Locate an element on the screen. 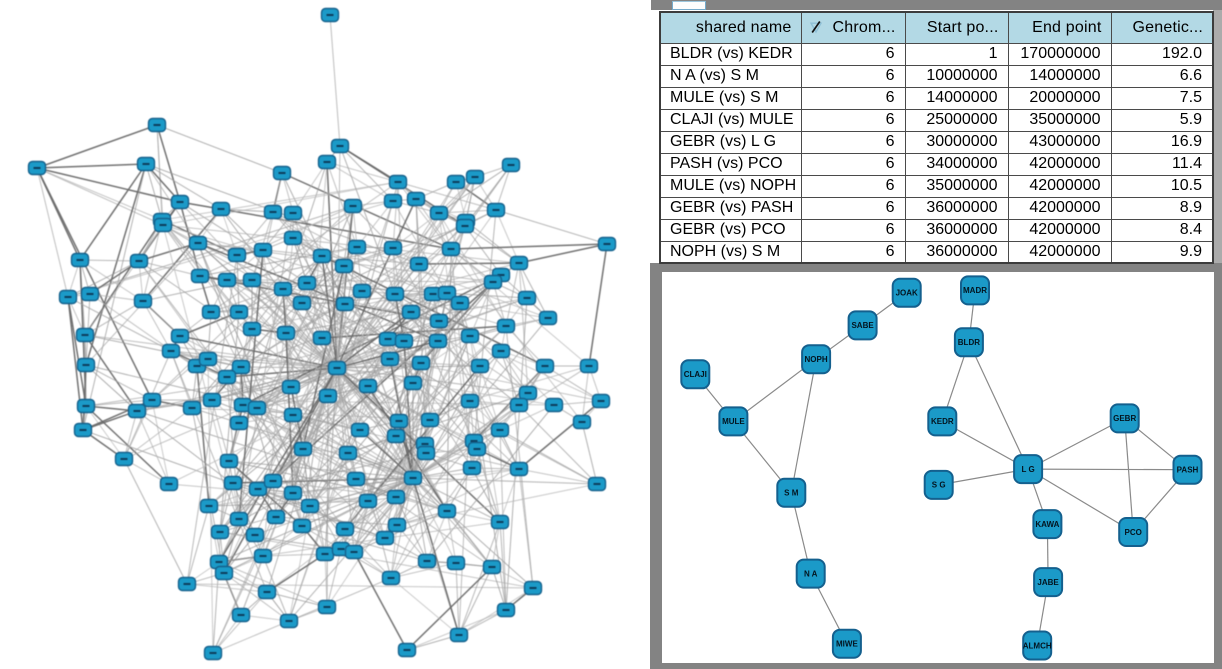  svg-text: MIWE is located at coordinates (847, 644).